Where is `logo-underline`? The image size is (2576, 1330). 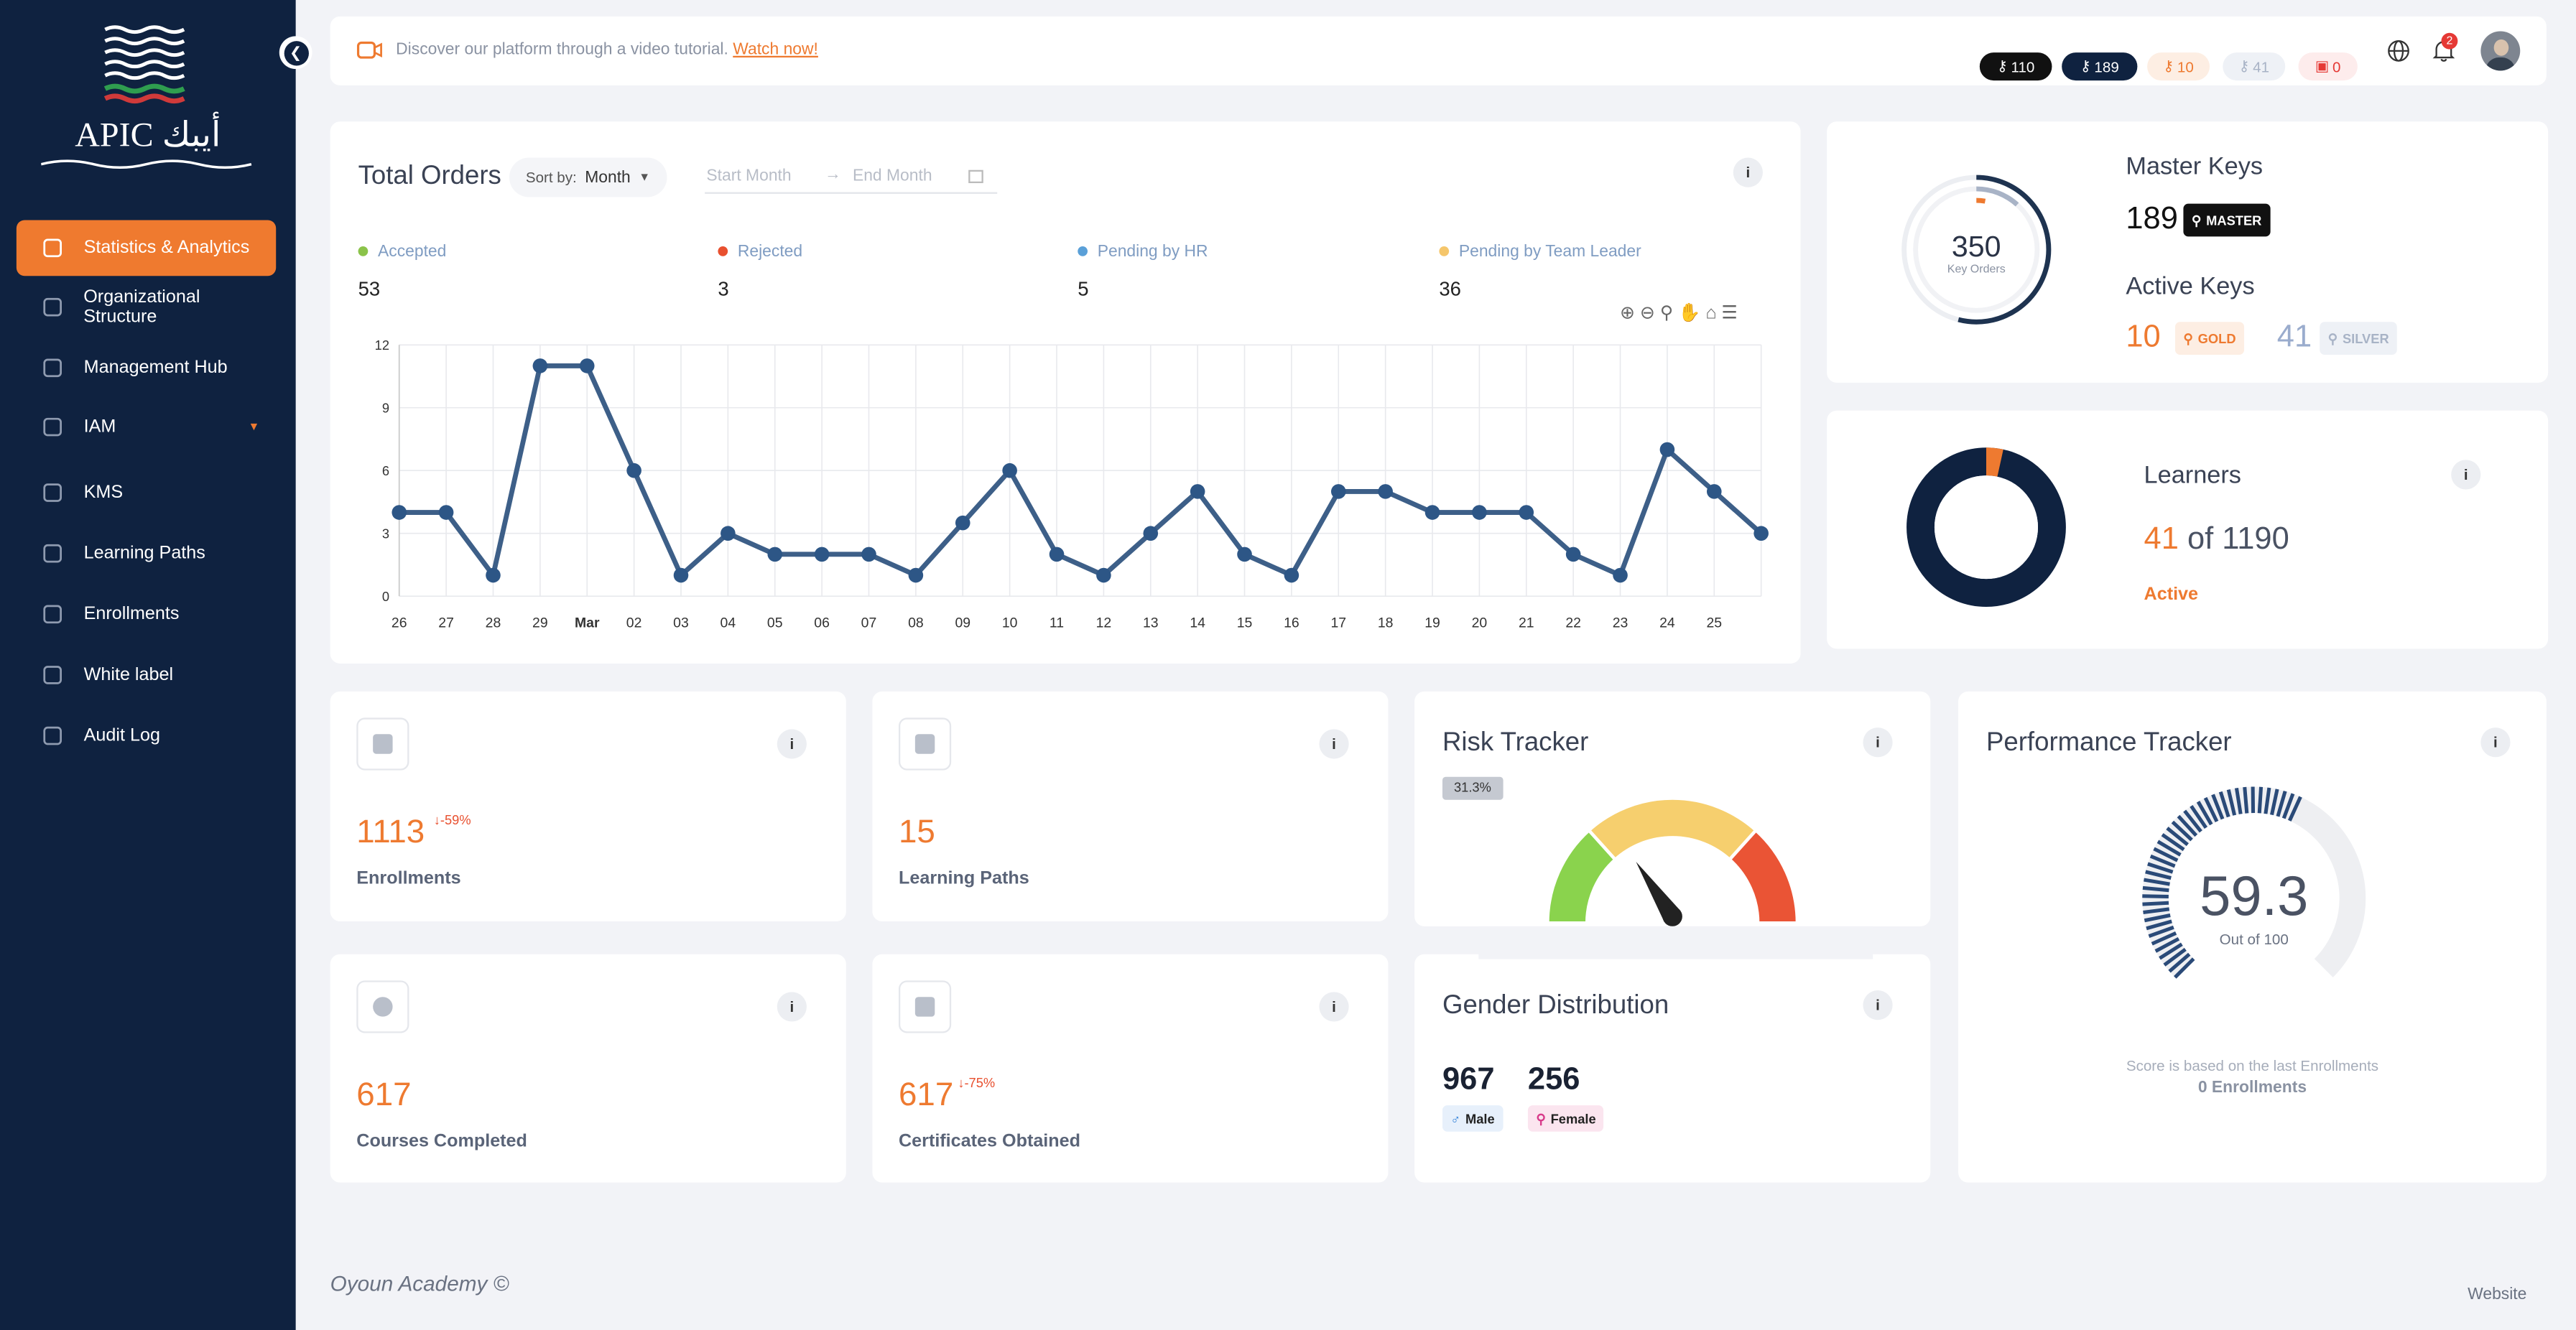 logo-underline is located at coordinates (146, 164).